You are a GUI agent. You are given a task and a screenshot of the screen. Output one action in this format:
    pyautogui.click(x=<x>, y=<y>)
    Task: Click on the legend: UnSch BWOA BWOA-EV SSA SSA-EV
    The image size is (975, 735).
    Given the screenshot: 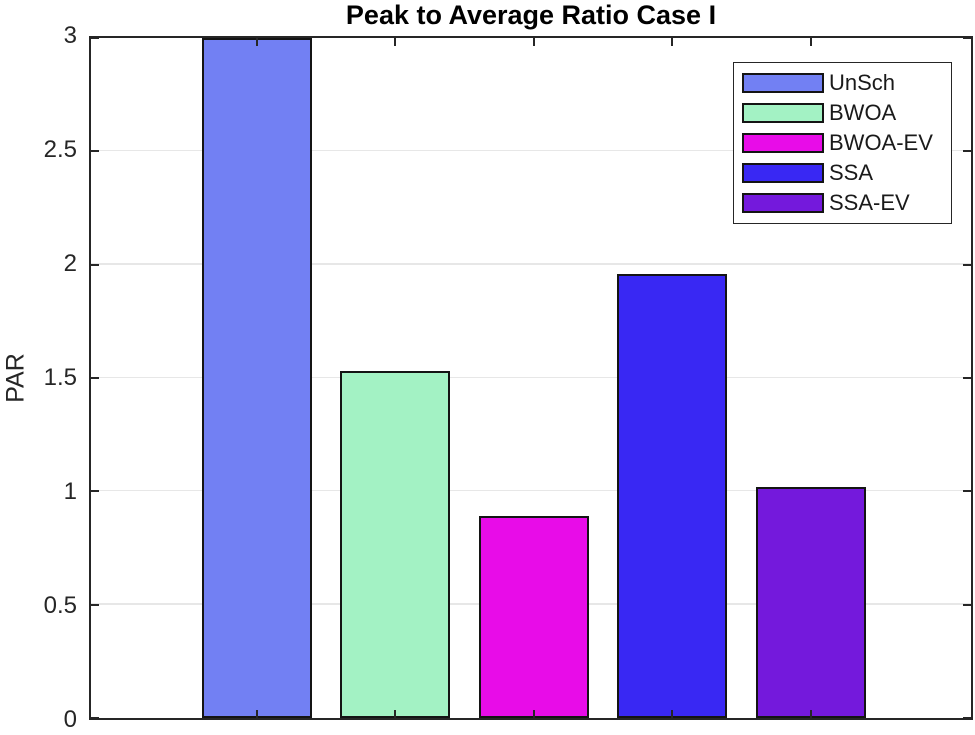 What is the action you would take?
    pyautogui.click(x=842, y=143)
    